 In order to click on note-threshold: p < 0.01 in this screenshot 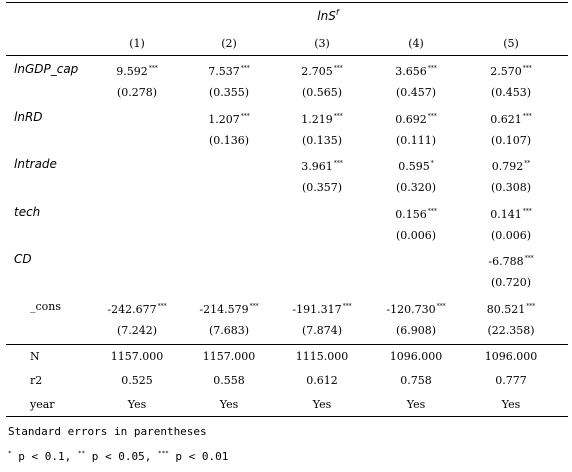, I will do `click(198, 456)`.